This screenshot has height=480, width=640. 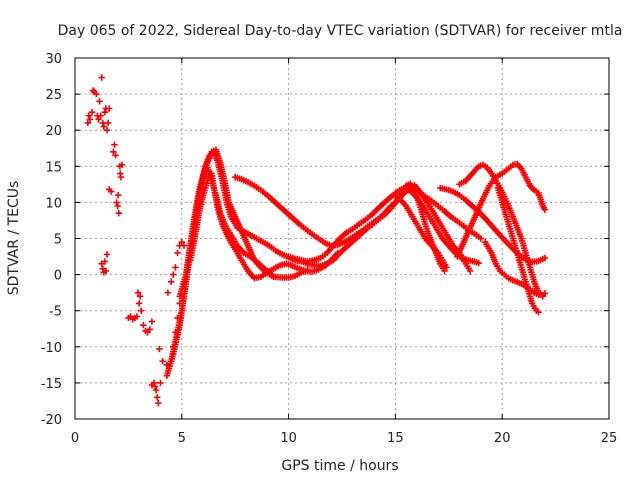 I want to click on x-tick-label: 10, so click(x=288, y=438).